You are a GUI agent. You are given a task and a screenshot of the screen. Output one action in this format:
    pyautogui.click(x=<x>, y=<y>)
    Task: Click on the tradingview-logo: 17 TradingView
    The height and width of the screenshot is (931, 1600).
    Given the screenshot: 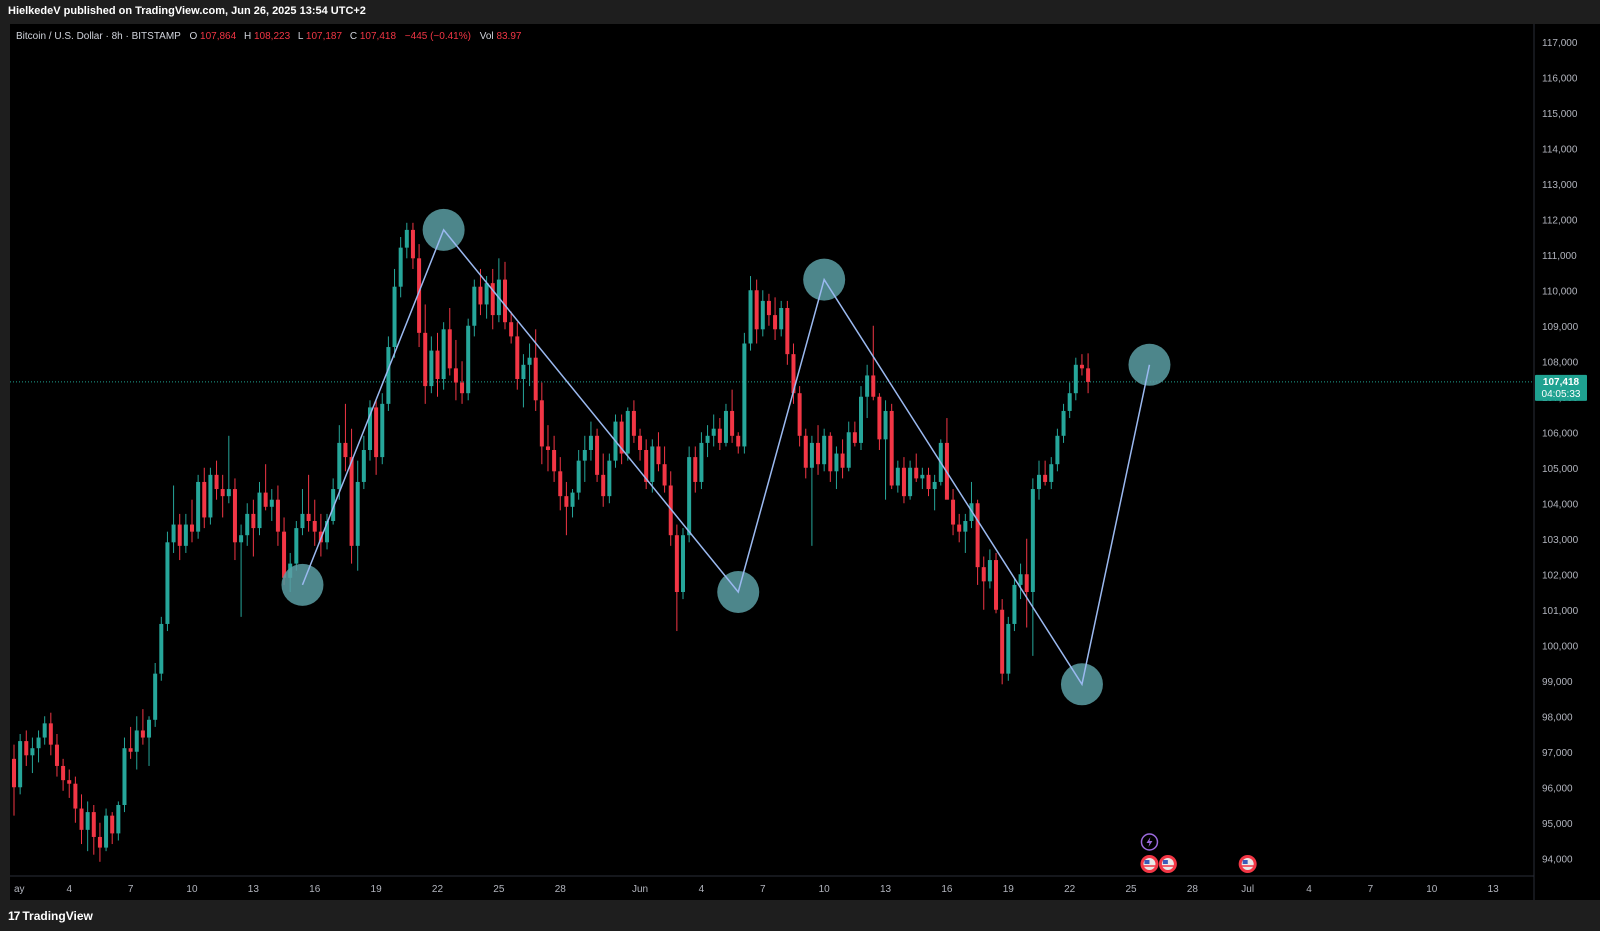 What is the action you would take?
    pyautogui.click(x=50, y=916)
    